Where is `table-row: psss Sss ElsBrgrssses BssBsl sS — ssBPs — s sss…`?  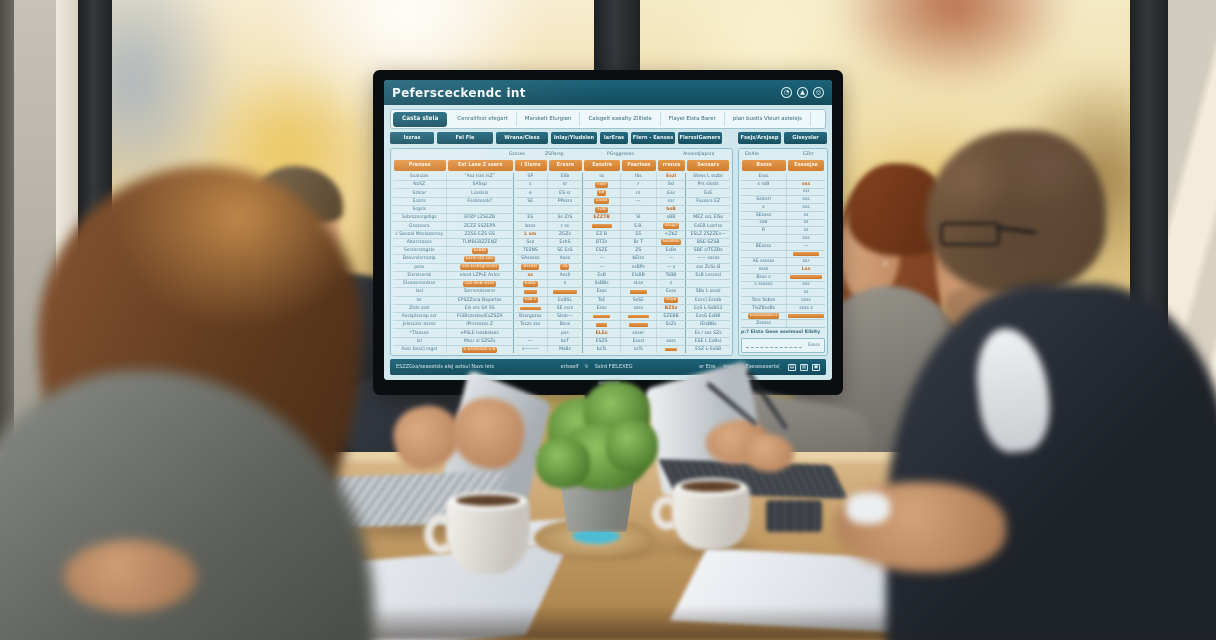
table-row: psss Sss ElsBrgrssses BssBsl sS — ssBPs — s sss… is located at coordinates (561, 267).